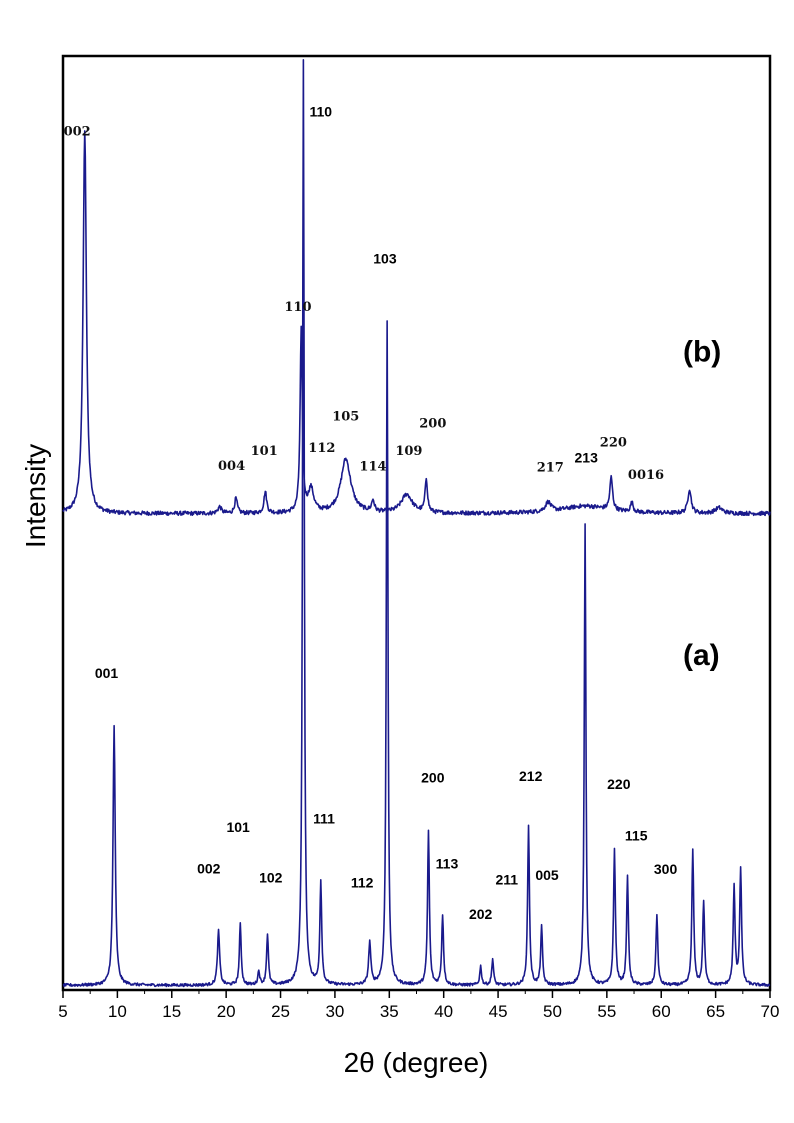 This screenshot has height=1123, width=794. What do you see at coordinates (636, 836) in the screenshot?
I see `peak-label: 115` at bounding box center [636, 836].